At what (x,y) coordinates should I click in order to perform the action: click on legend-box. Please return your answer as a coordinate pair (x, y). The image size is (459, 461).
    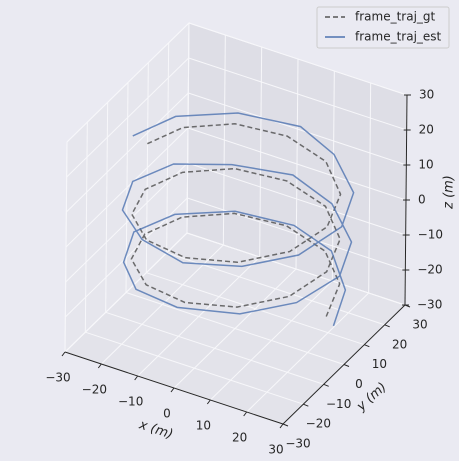
    Looking at the image, I should click on (383, 27).